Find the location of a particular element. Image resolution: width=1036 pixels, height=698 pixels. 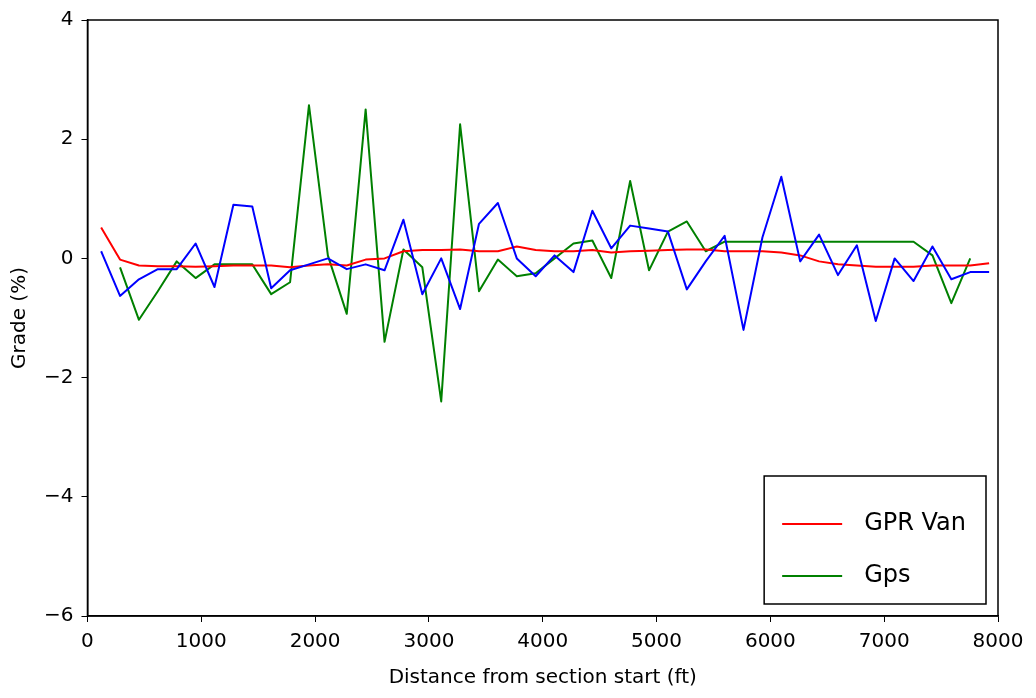

y-tick-label: −2 is located at coordinates (59, 375).